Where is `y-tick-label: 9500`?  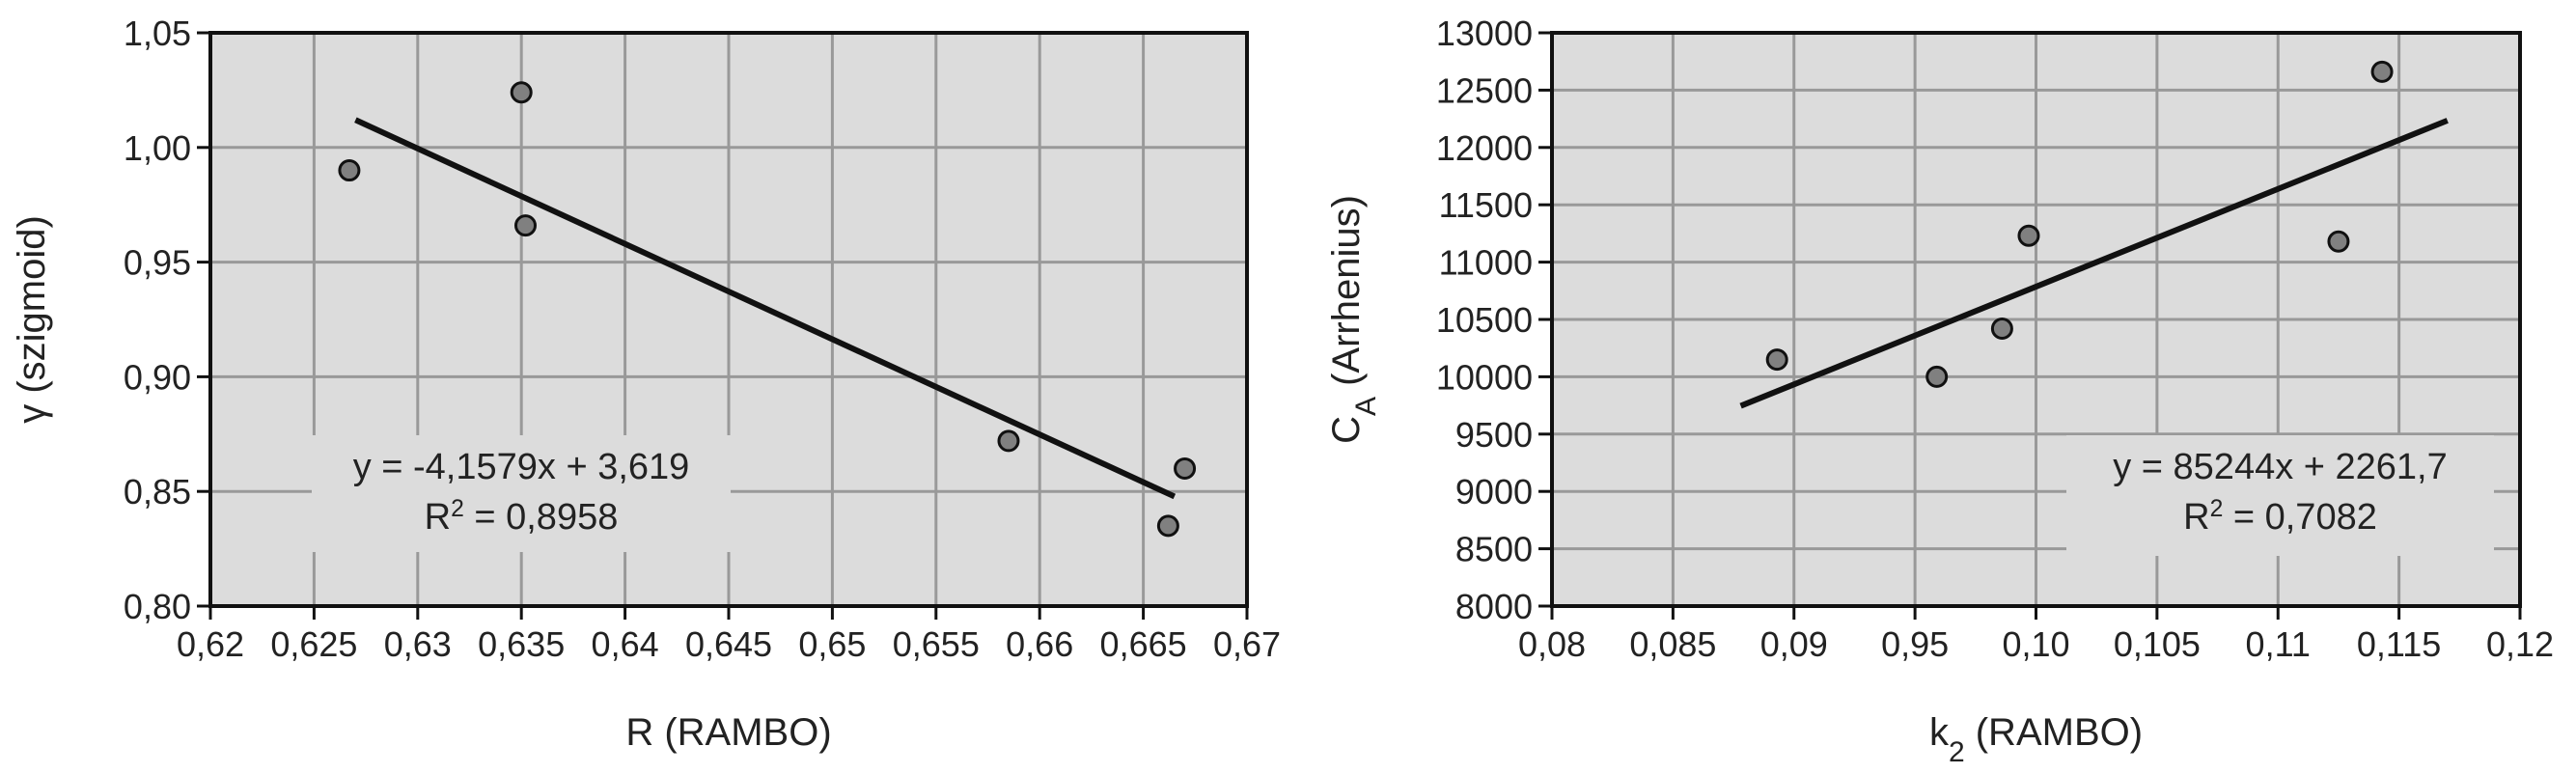 y-tick-label: 9500 is located at coordinates (1494, 435).